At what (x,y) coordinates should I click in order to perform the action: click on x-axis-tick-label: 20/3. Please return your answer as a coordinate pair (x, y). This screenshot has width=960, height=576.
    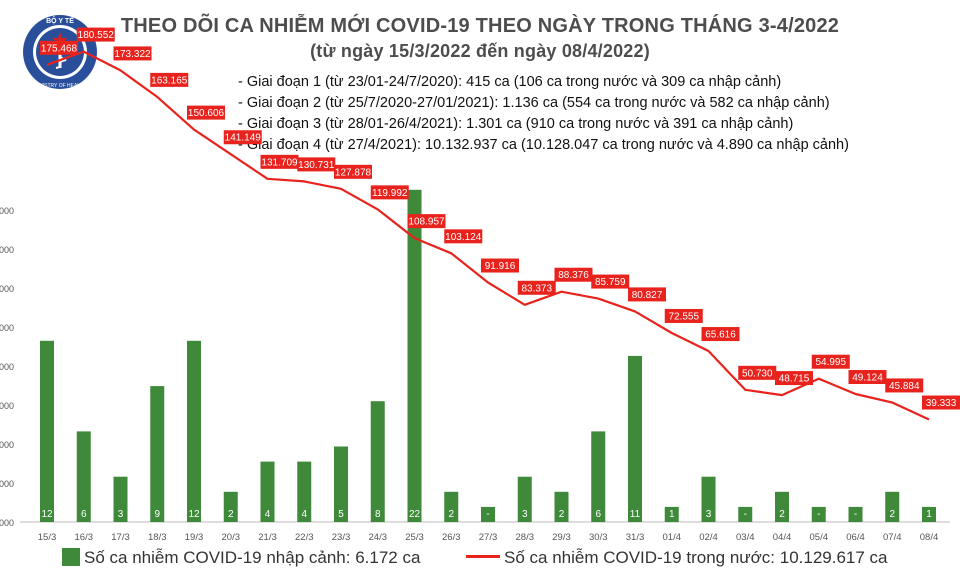
    Looking at the image, I should click on (231, 537).